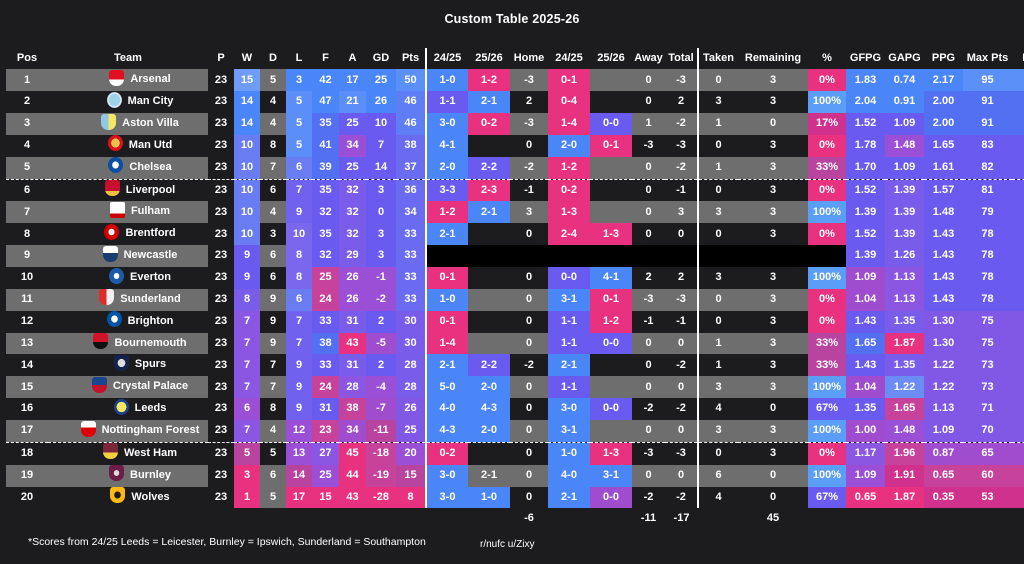 This screenshot has height=564, width=1024. I want to click on cell-ppg: 0.87, so click(943, 453).